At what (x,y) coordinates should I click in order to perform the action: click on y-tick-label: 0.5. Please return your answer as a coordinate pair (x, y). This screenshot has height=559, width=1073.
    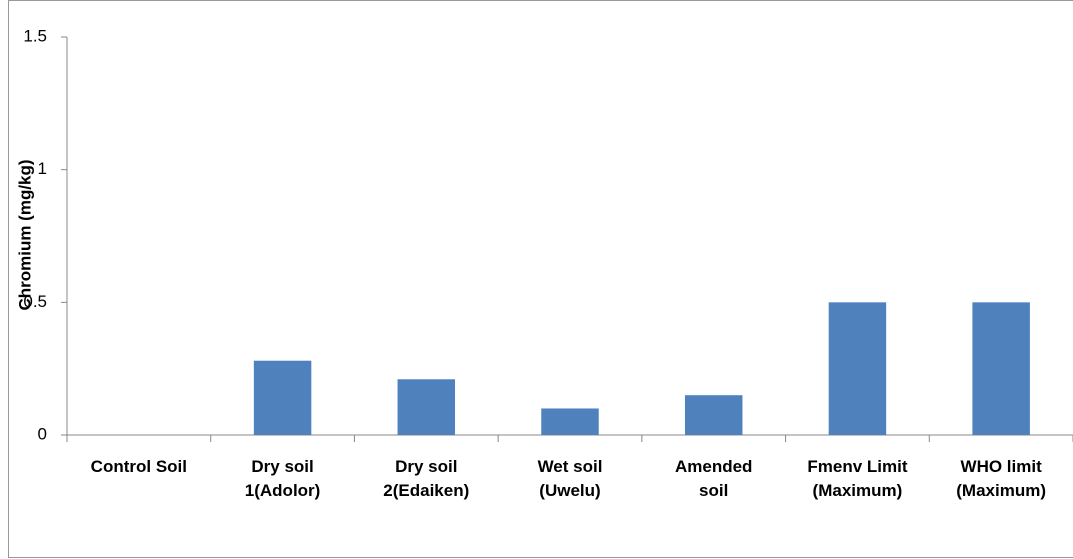
    Looking at the image, I should click on (35, 301).